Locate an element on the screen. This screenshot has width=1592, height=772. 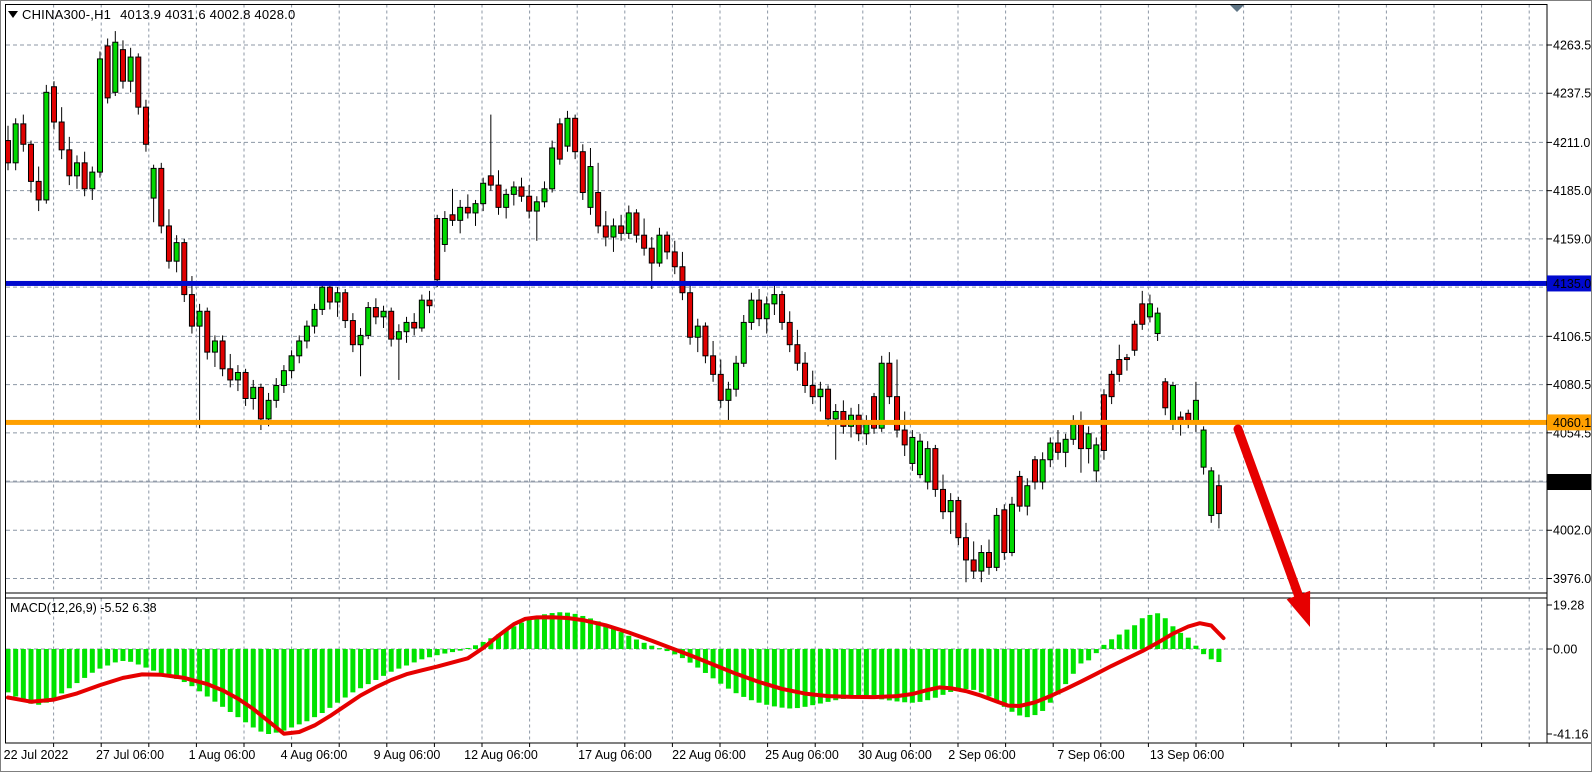
price-axis-label: 4185.0 is located at coordinates (1572, 191).